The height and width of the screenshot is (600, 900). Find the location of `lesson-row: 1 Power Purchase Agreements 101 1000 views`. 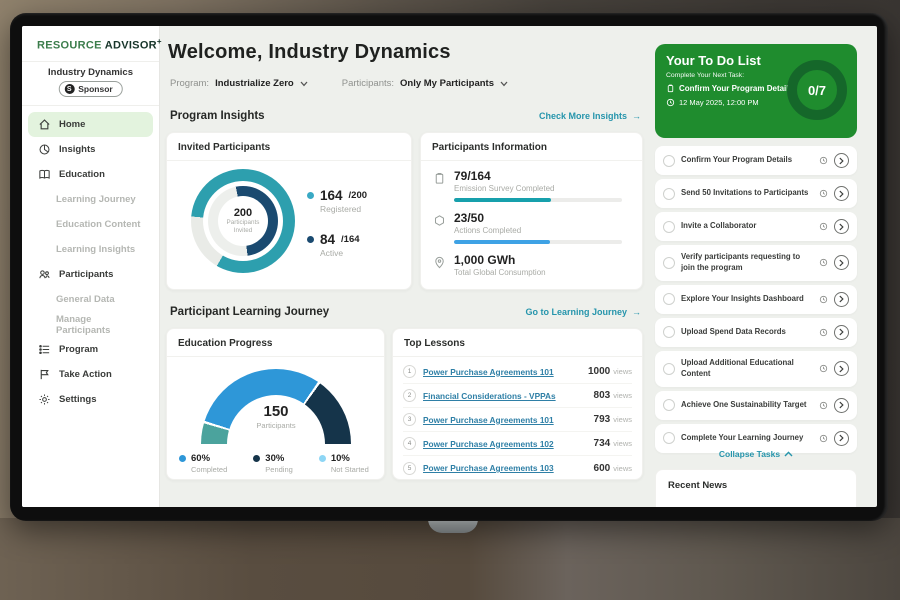

lesson-row: 1 Power Purchase Agreements 101 1000 views is located at coordinates (517, 372).